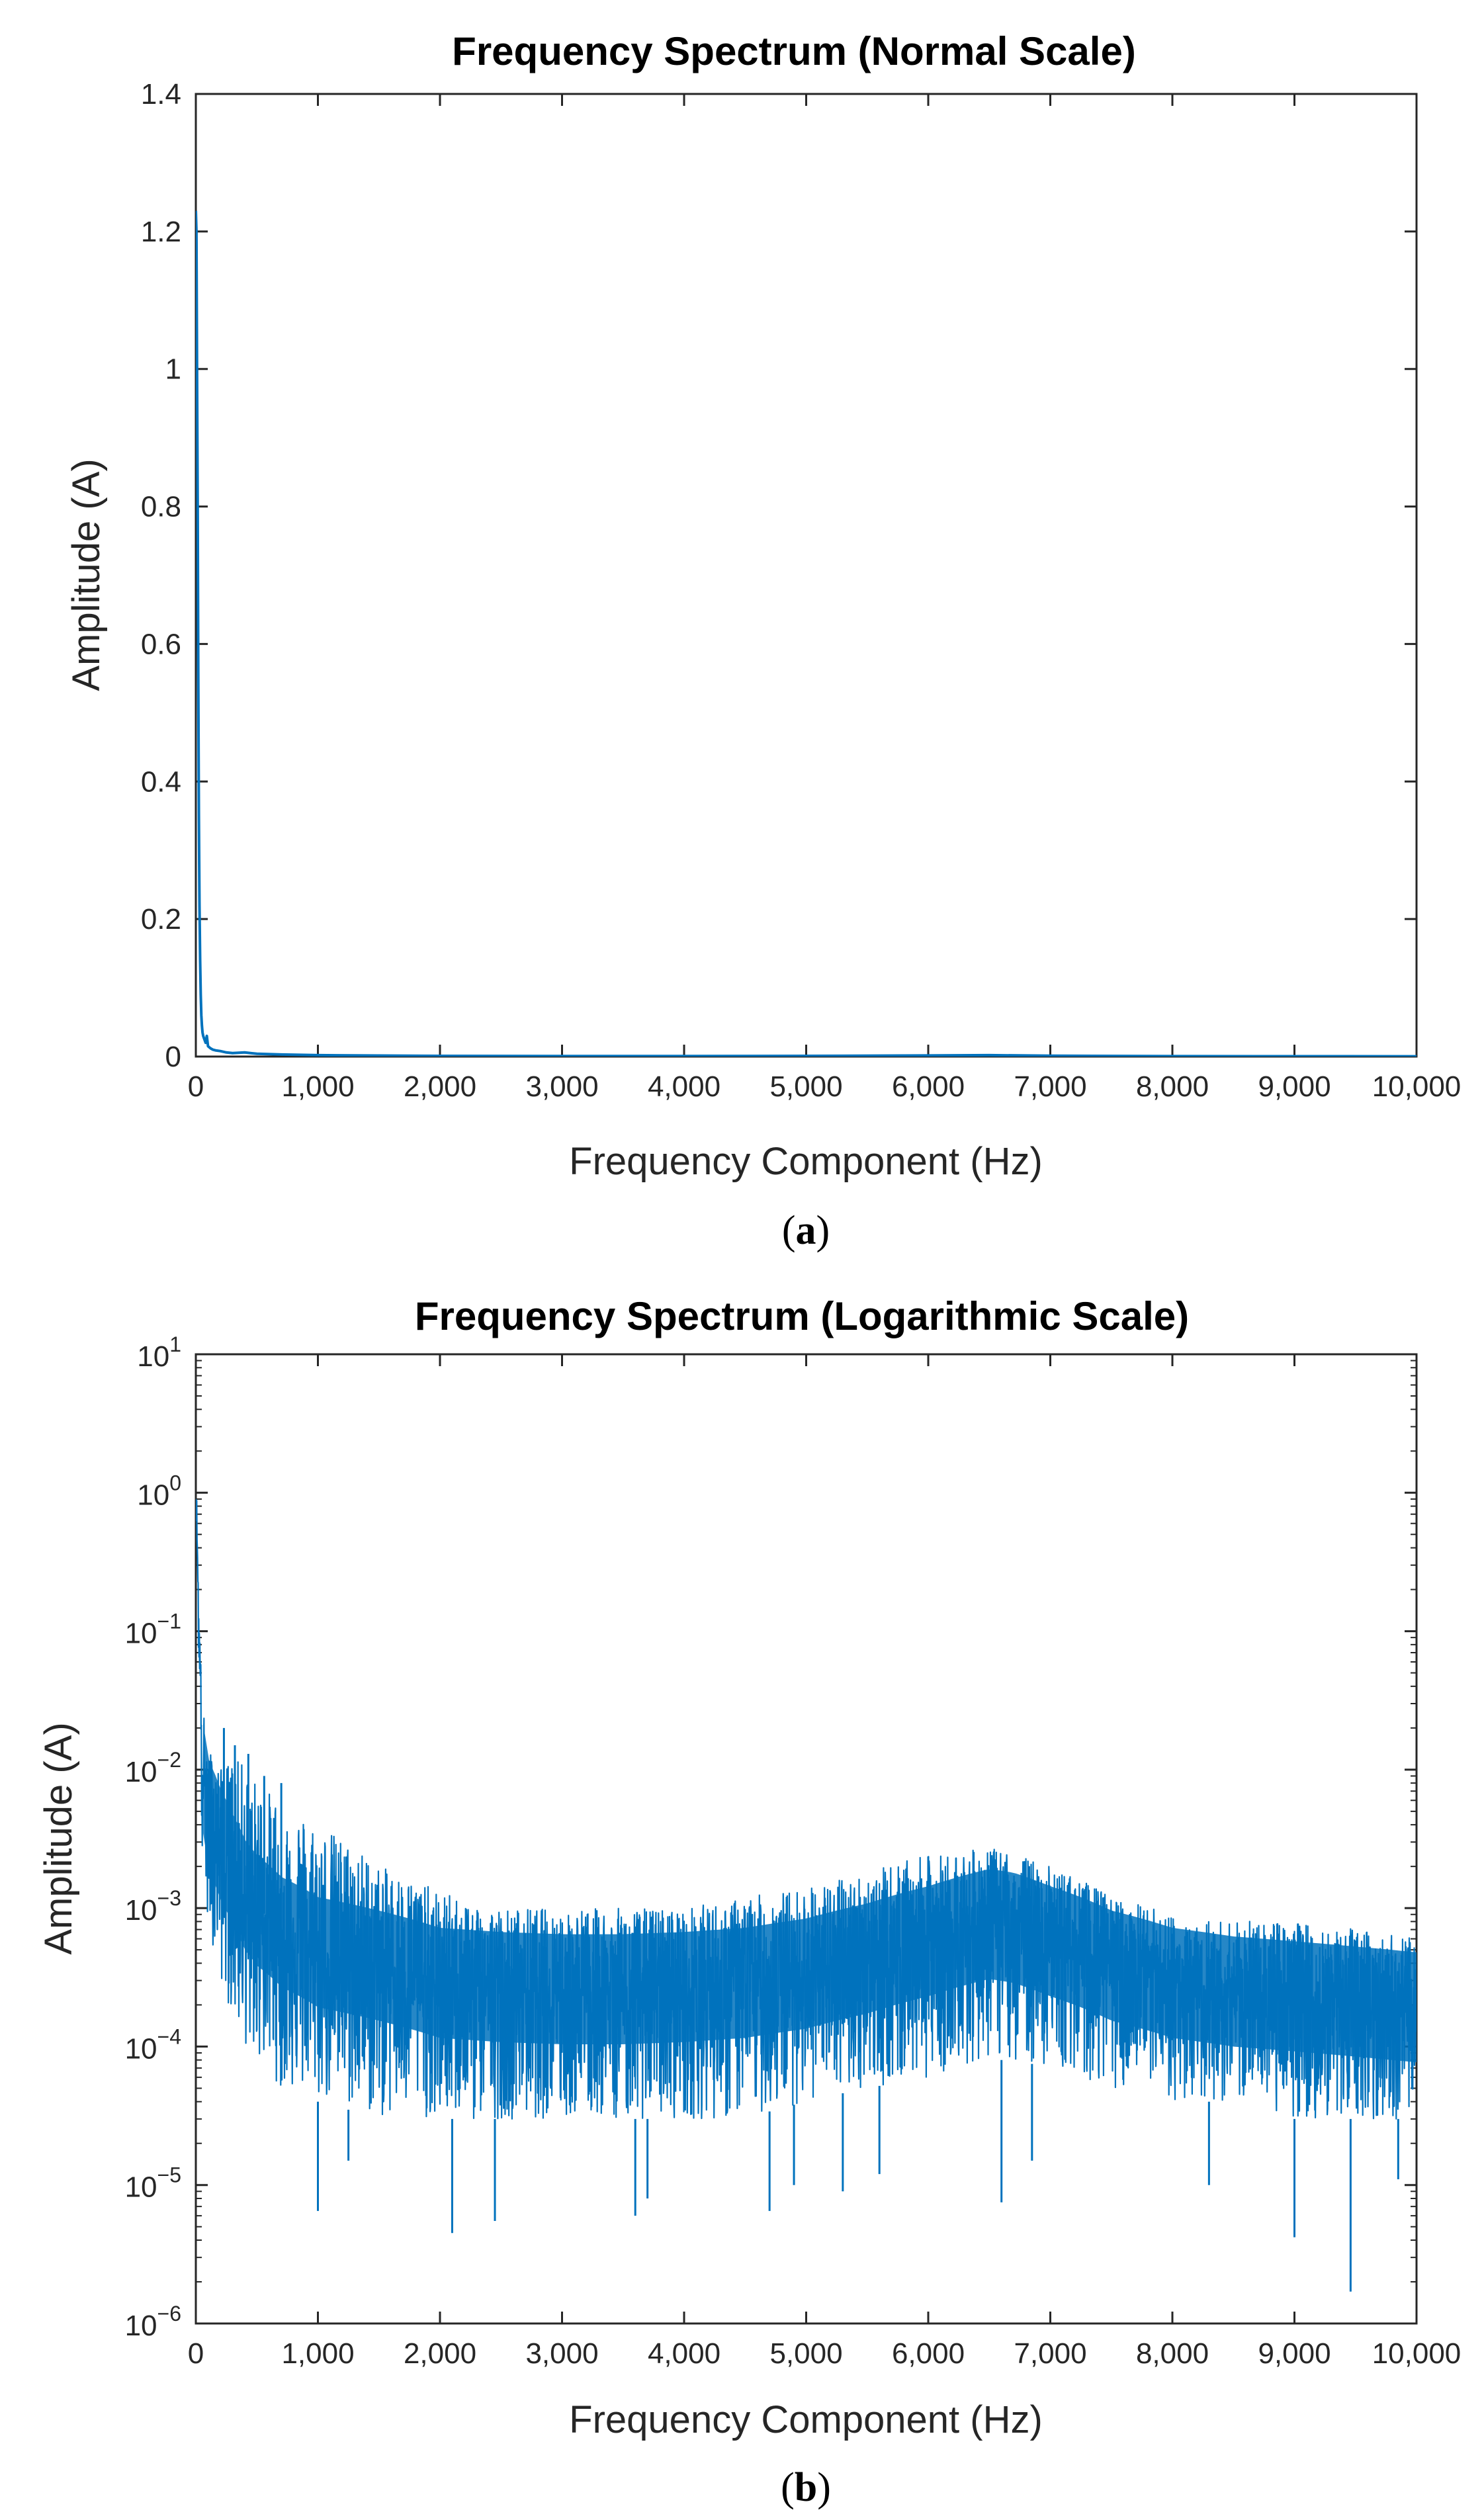  Describe the element at coordinates (440, 1086) in the screenshot. I see `panel-a-x-tick-label: 2,000` at that location.